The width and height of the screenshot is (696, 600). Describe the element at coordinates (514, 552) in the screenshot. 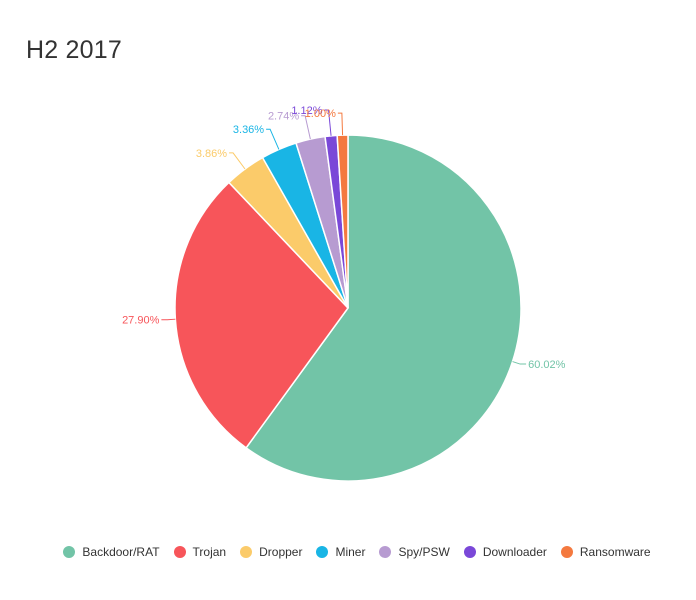

I see `legend-label: Downloader` at that location.